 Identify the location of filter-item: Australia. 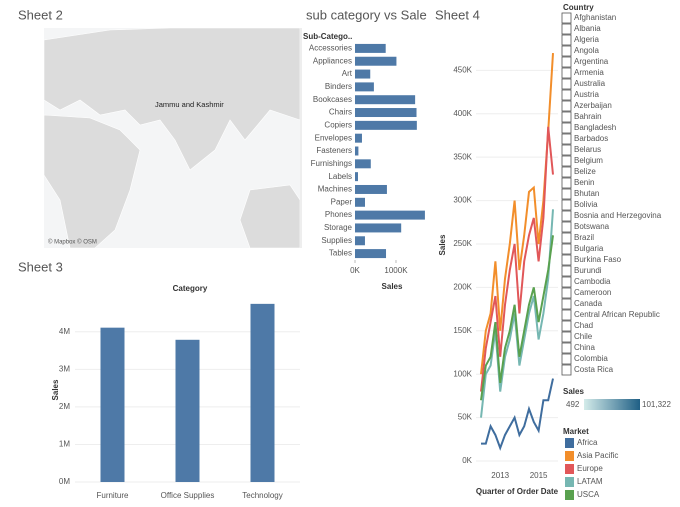
(590, 83).